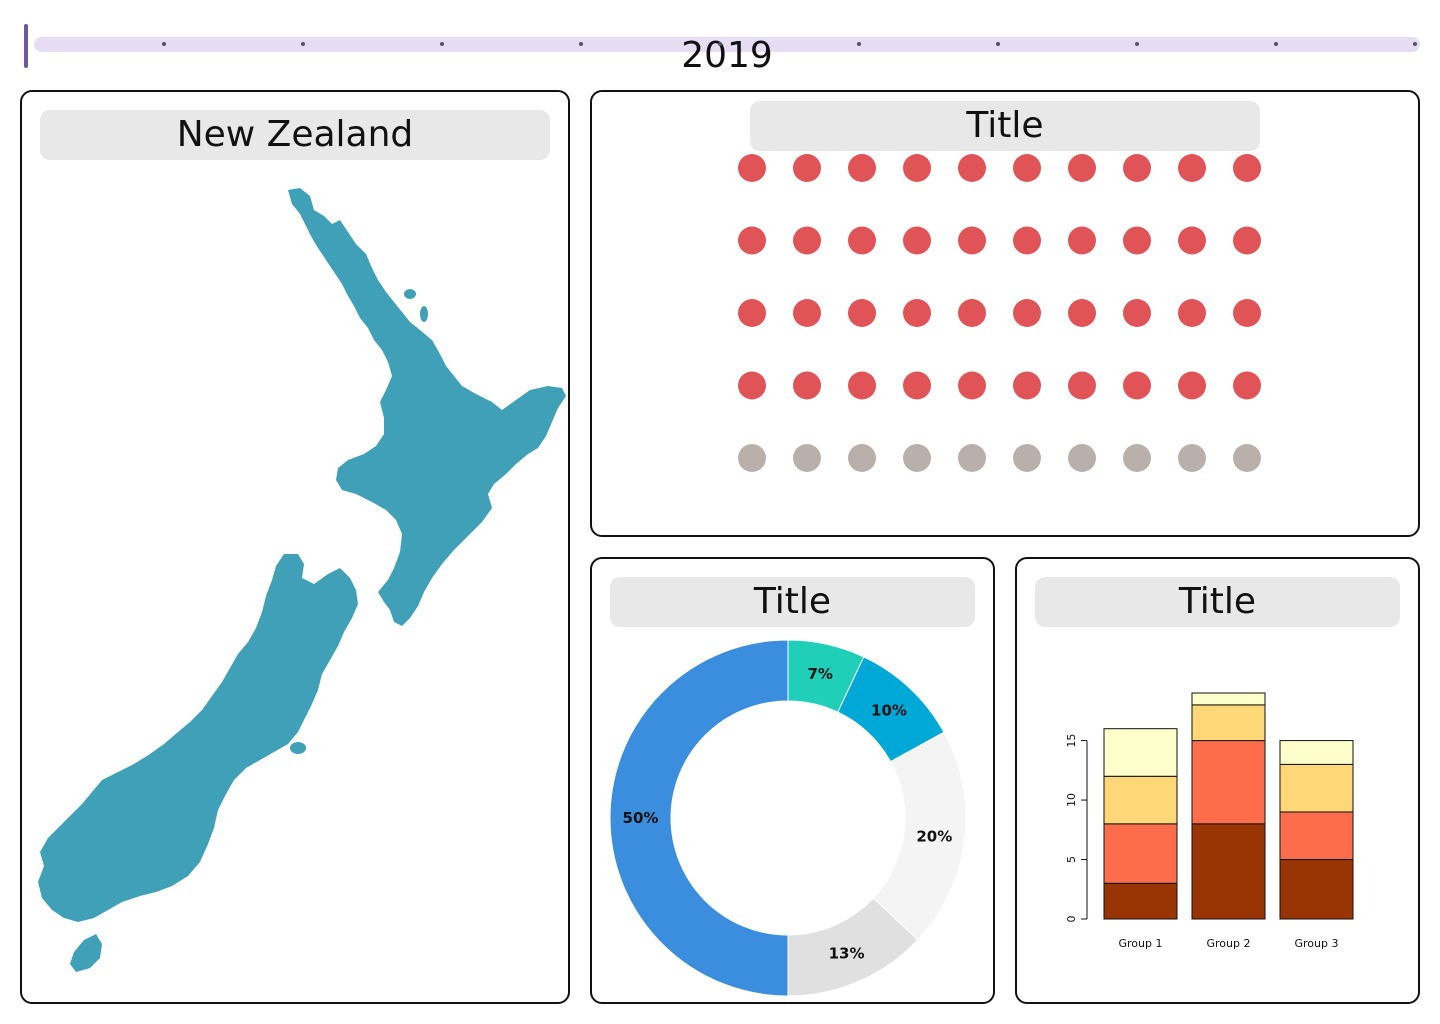 The image size is (1440, 1024). What do you see at coordinates (1317, 943) in the screenshot?
I see `x-tick-label: Group 3` at bounding box center [1317, 943].